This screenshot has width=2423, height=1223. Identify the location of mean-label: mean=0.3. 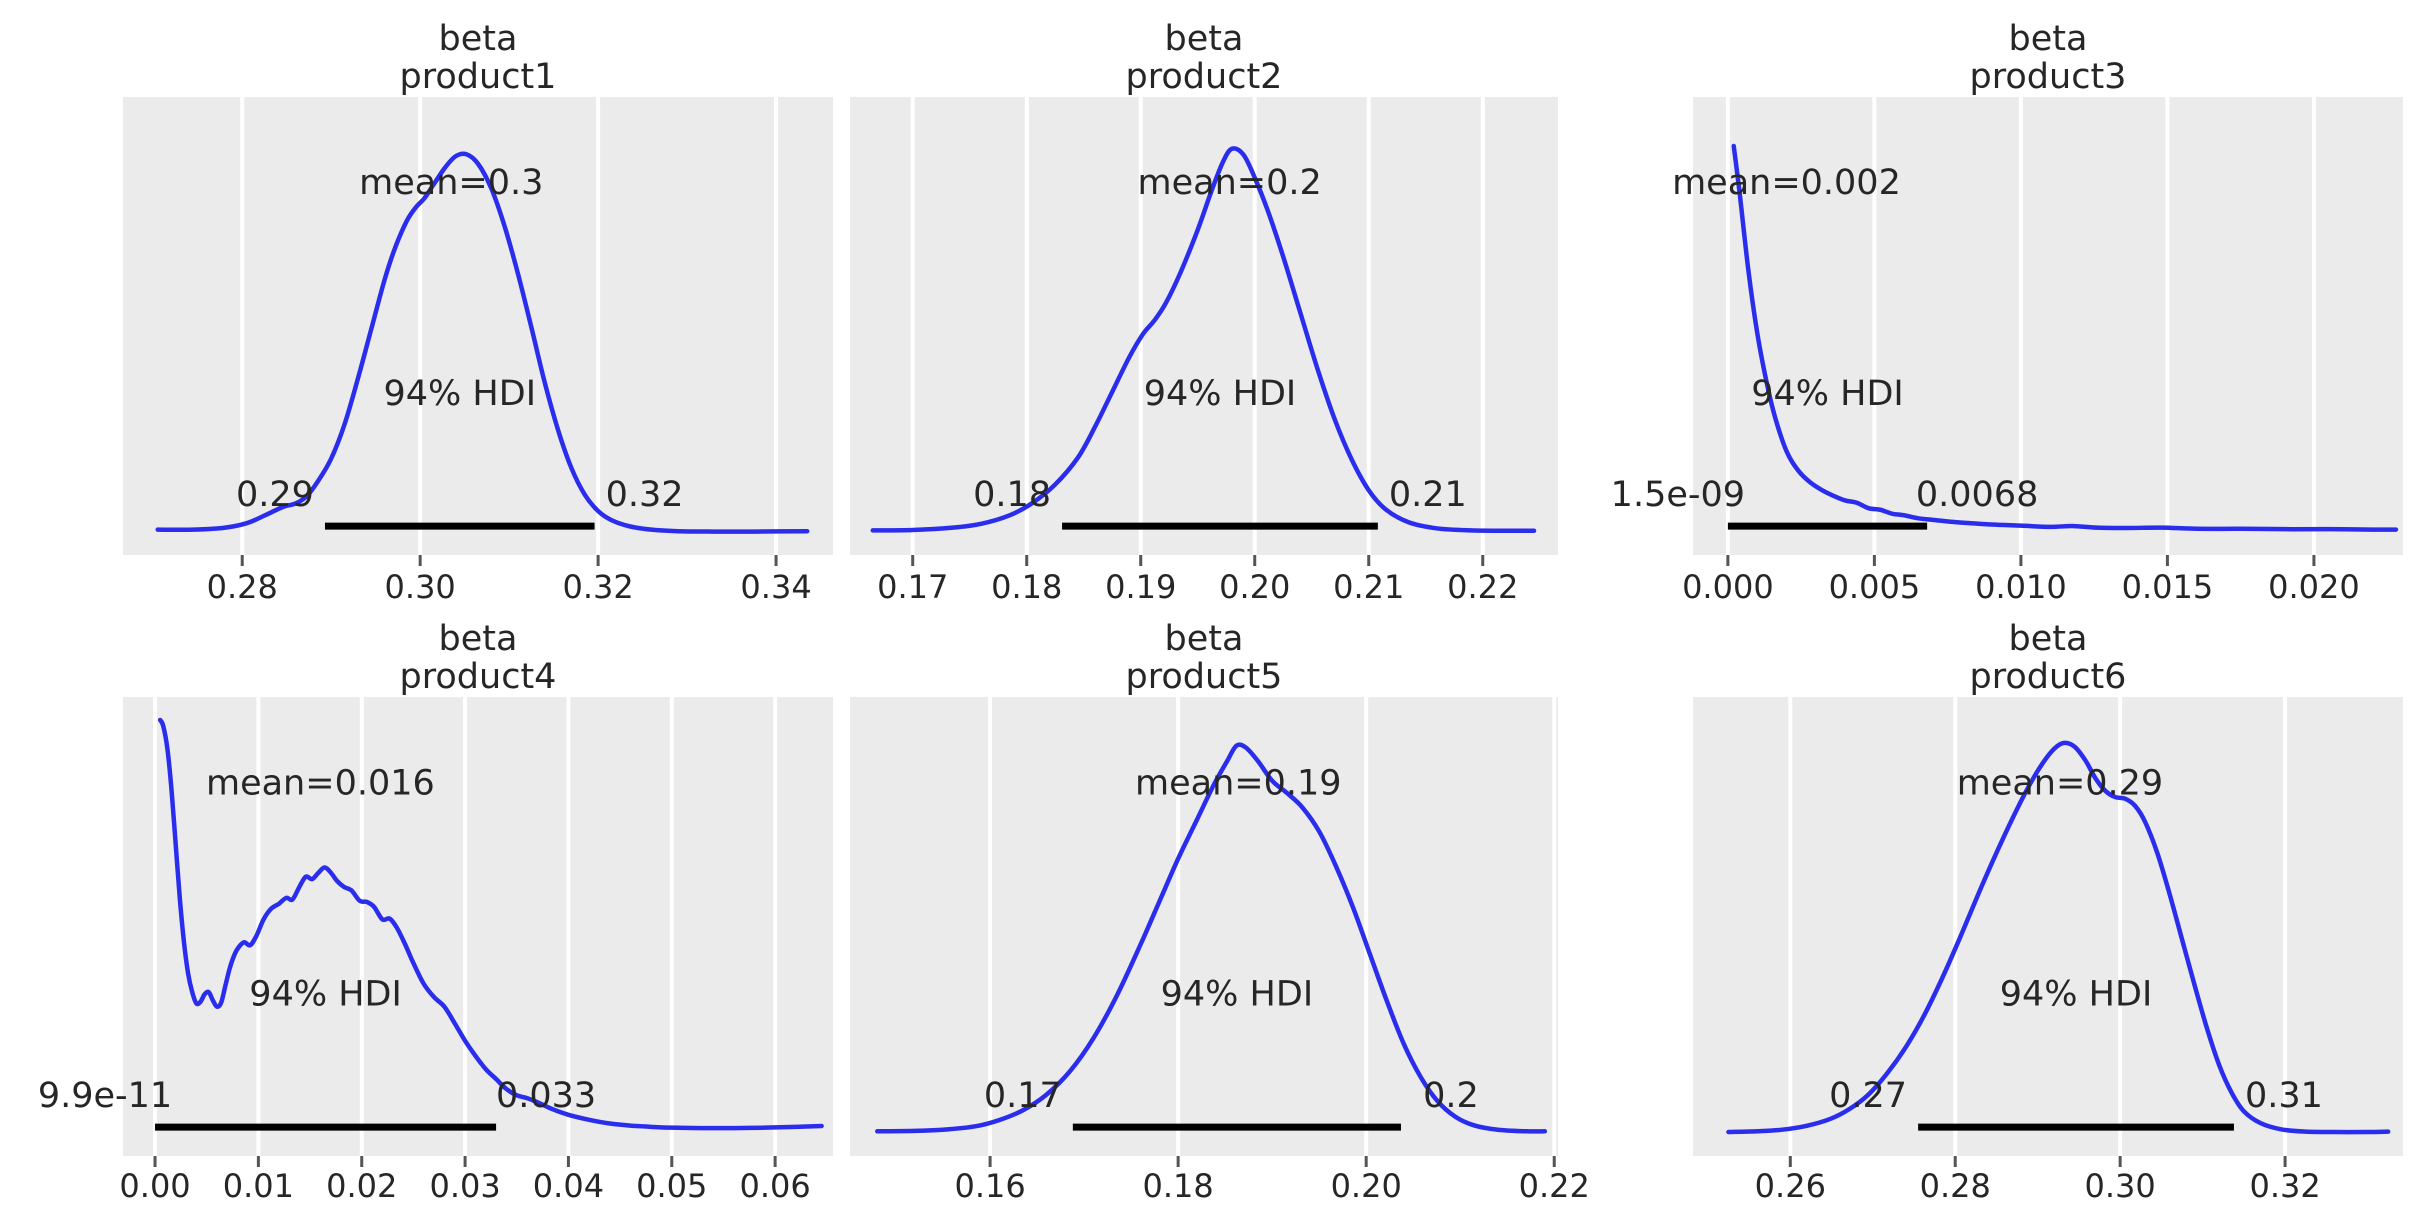
(451, 183).